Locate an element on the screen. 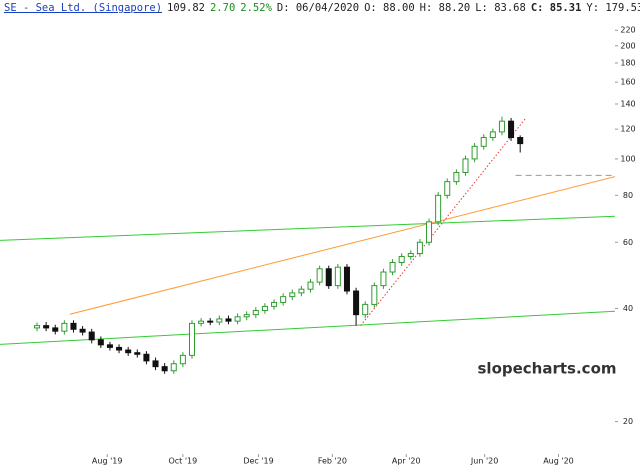  y-tick-label: 140 is located at coordinates (627, 103).